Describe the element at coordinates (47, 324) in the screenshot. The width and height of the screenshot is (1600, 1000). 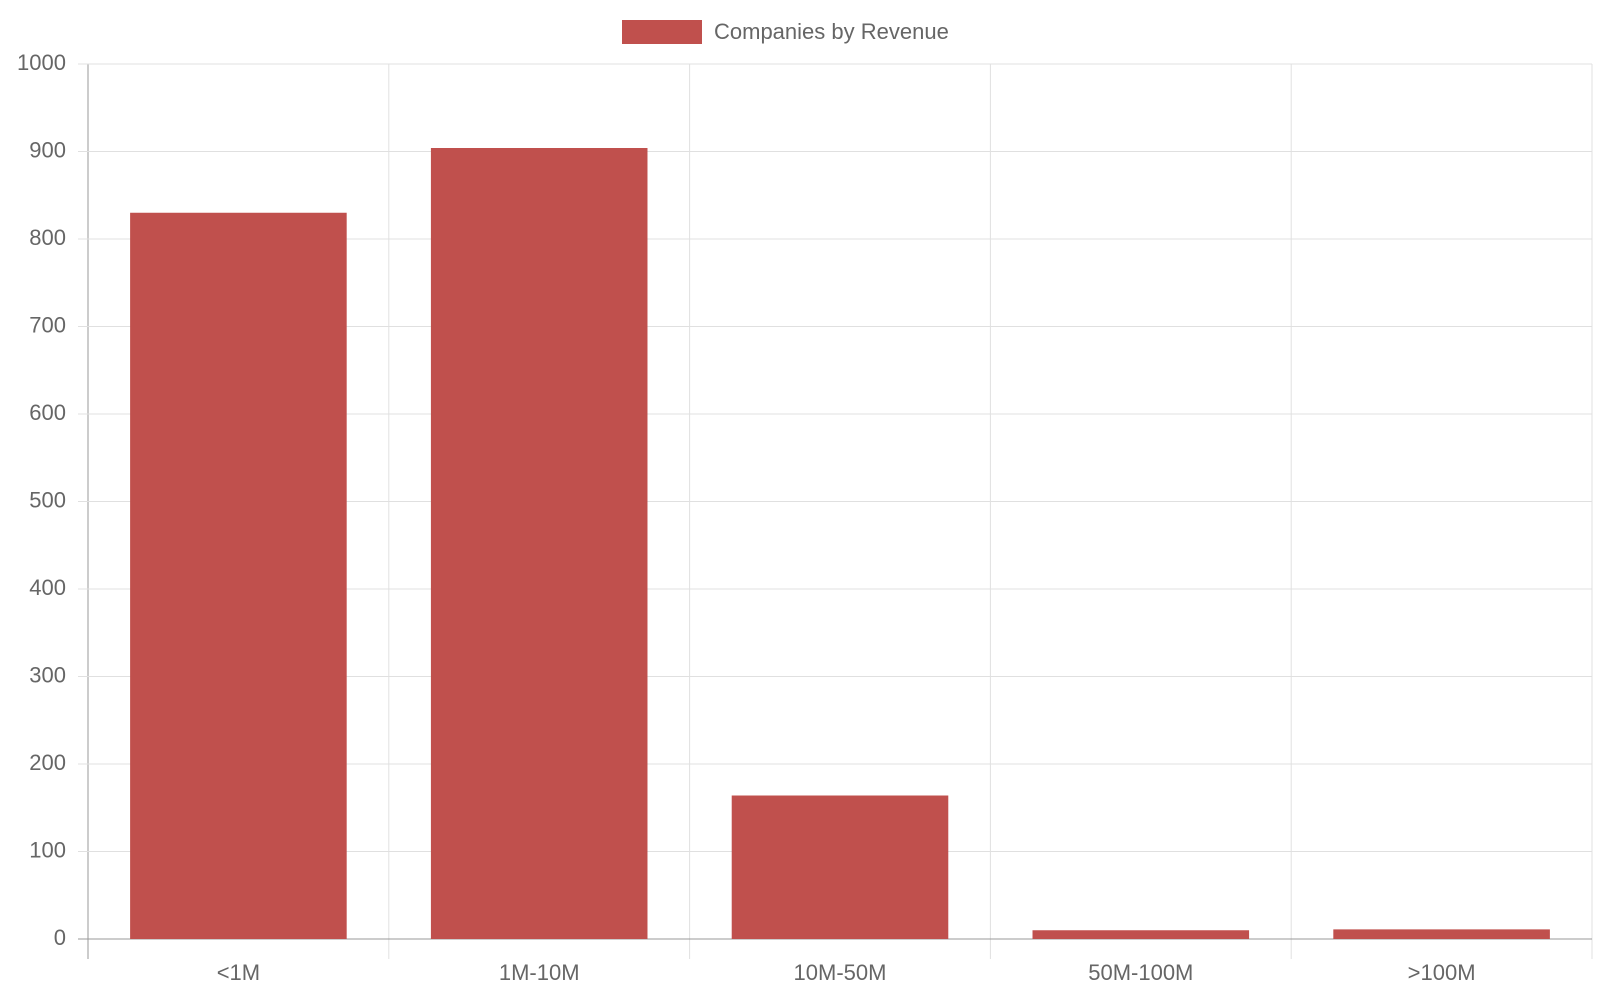
I see `y-tick-label: 700` at that location.